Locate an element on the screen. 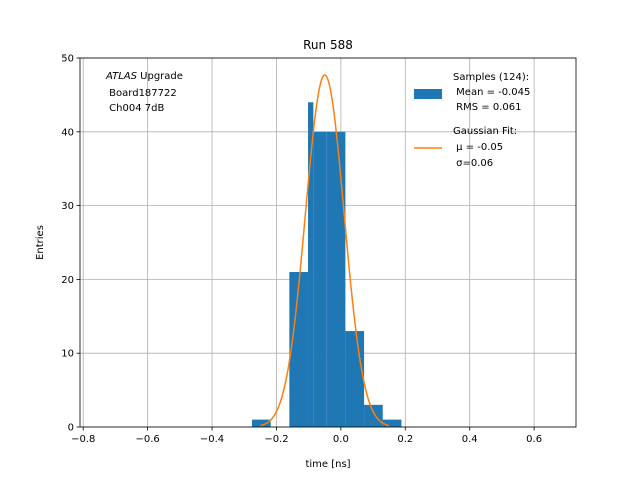 The height and width of the screenshot is (480, 640). annotation-line: Board187722 is located at coordinates (141, 93).